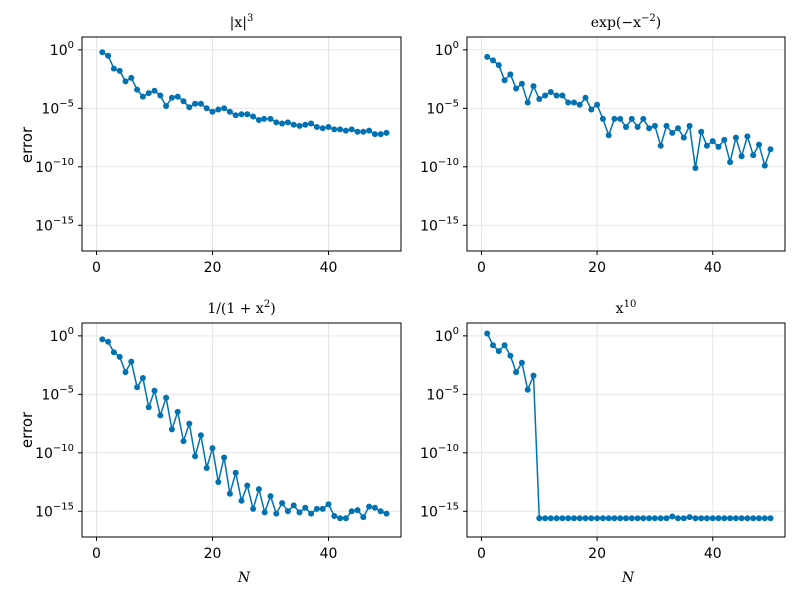 This screenshot has width=800, height=600. I want to click on x-tick-label: 20, so click(597, 268).